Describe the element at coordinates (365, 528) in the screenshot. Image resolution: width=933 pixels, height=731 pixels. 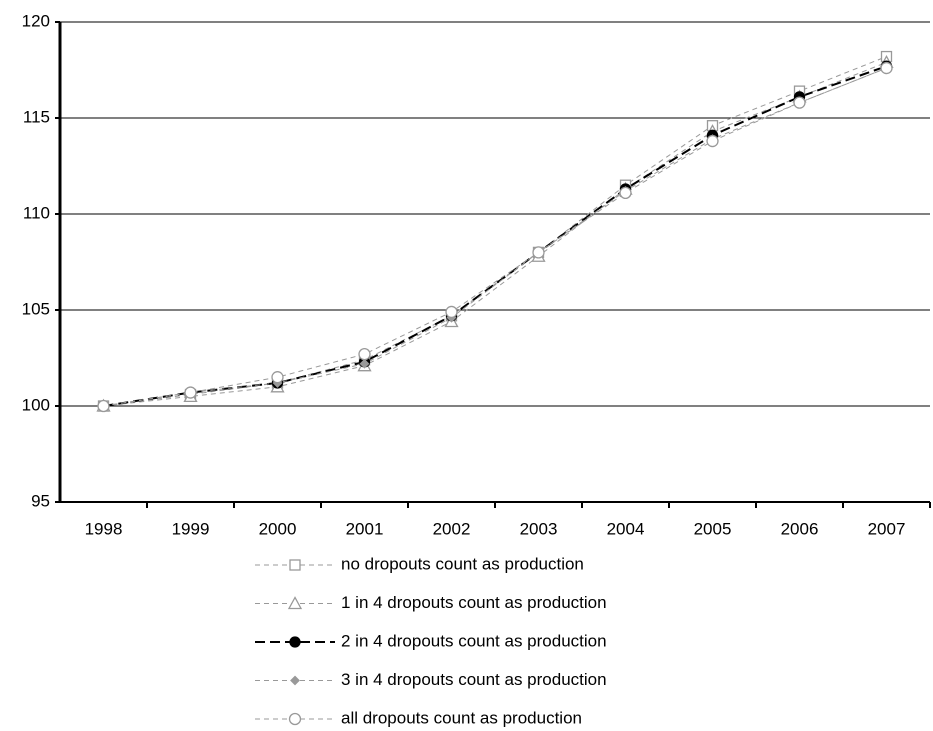
I see `x-tick-label: 2001` at that location.